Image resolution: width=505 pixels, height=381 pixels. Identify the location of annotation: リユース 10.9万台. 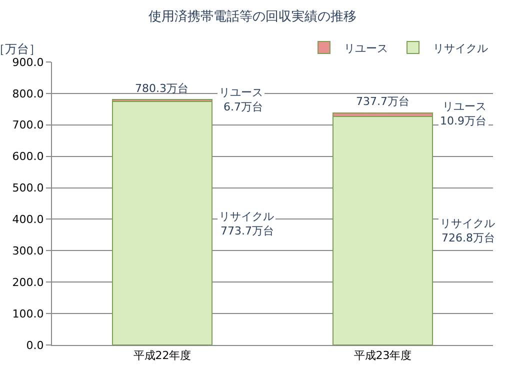
(463, 114).